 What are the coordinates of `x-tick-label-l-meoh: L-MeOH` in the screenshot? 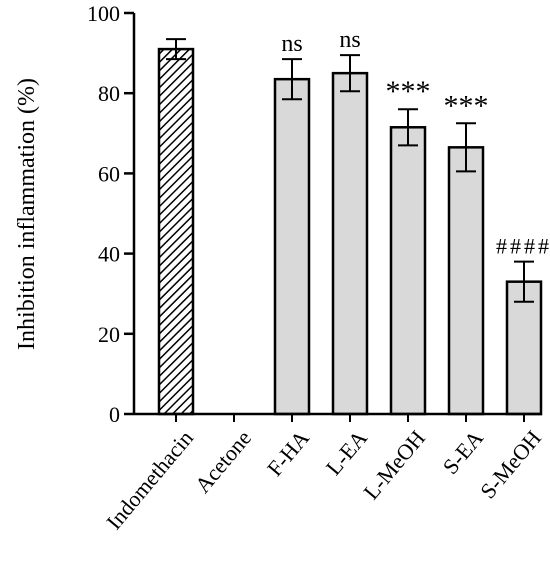 It's located at (394, 464).